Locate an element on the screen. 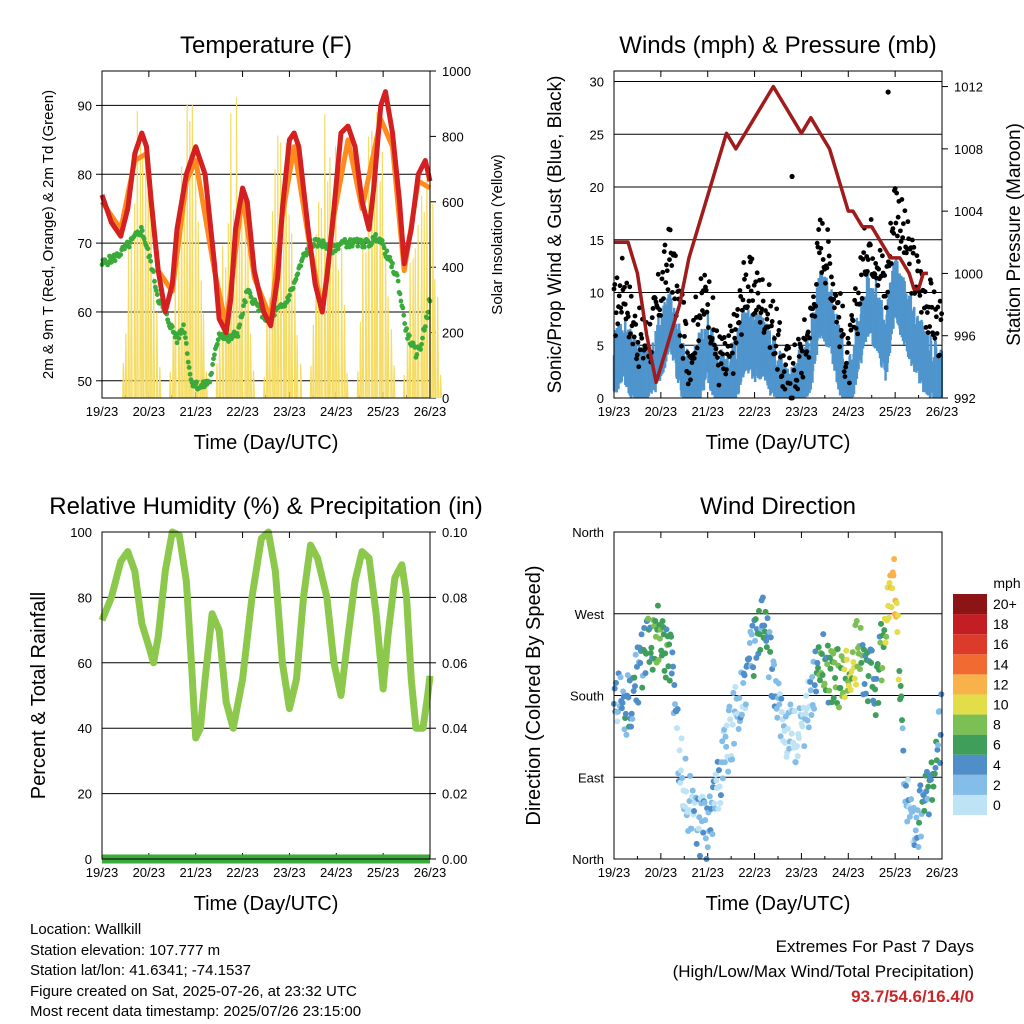 Image resolution: width=1024 pixels, height=1024 pixels. rh-ytick-label: 20 is located at coordinates (85, 794).